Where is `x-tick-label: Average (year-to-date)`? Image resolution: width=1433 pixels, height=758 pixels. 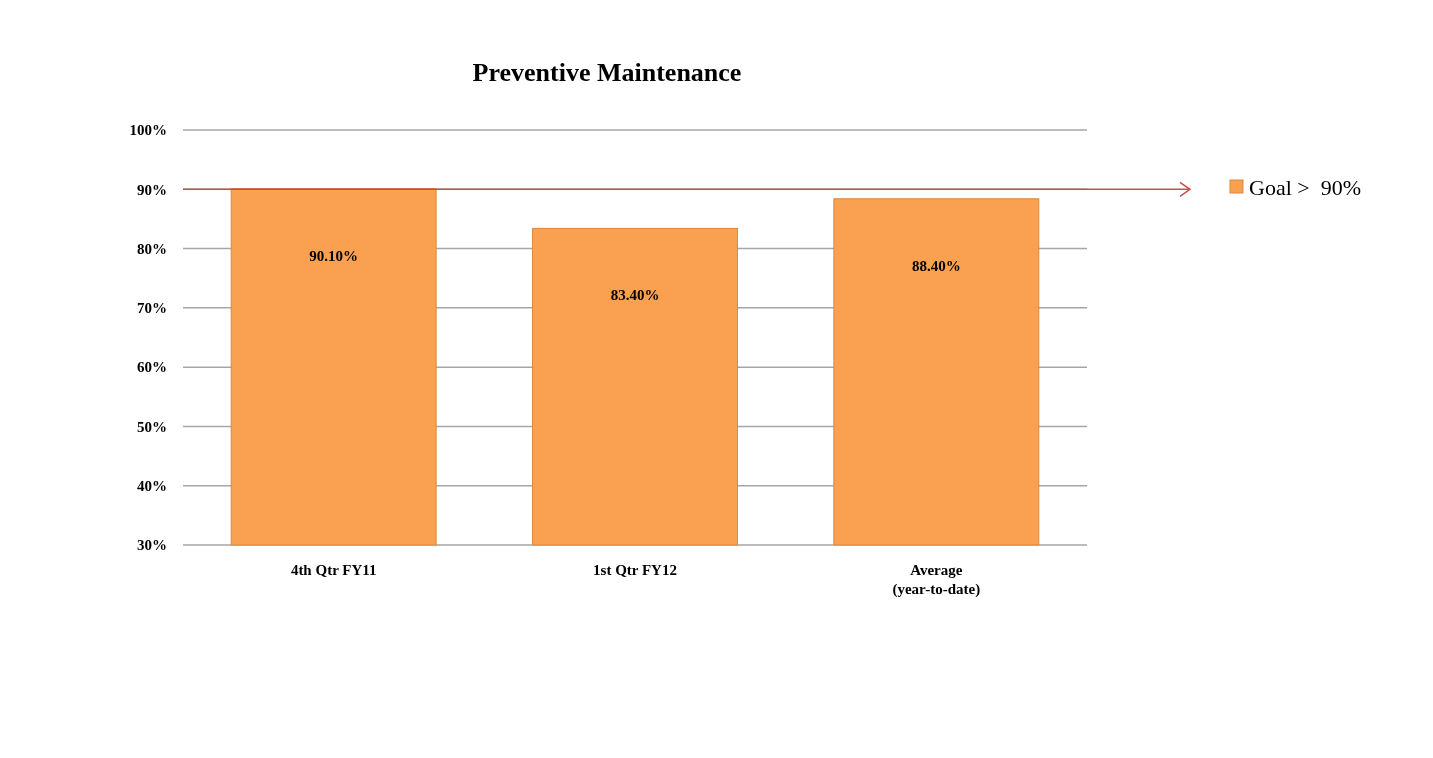 x-tick-label: Average (year-to-date) is located at coordinates (936, 580).